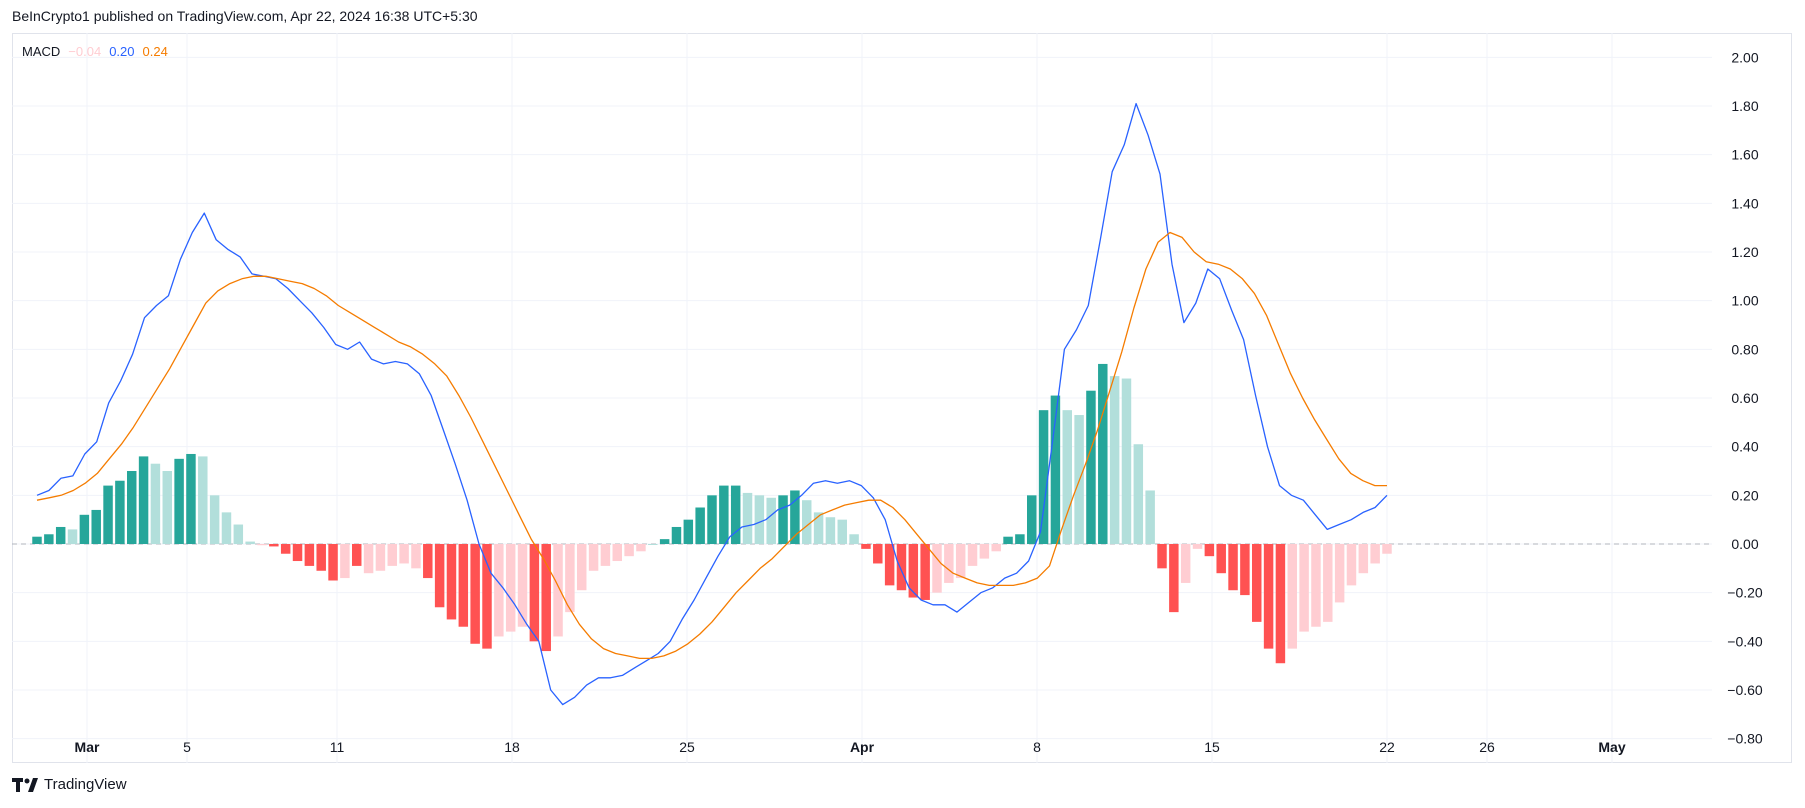  I want to click on y-tick-label: −0.80, so click(1745, 739).